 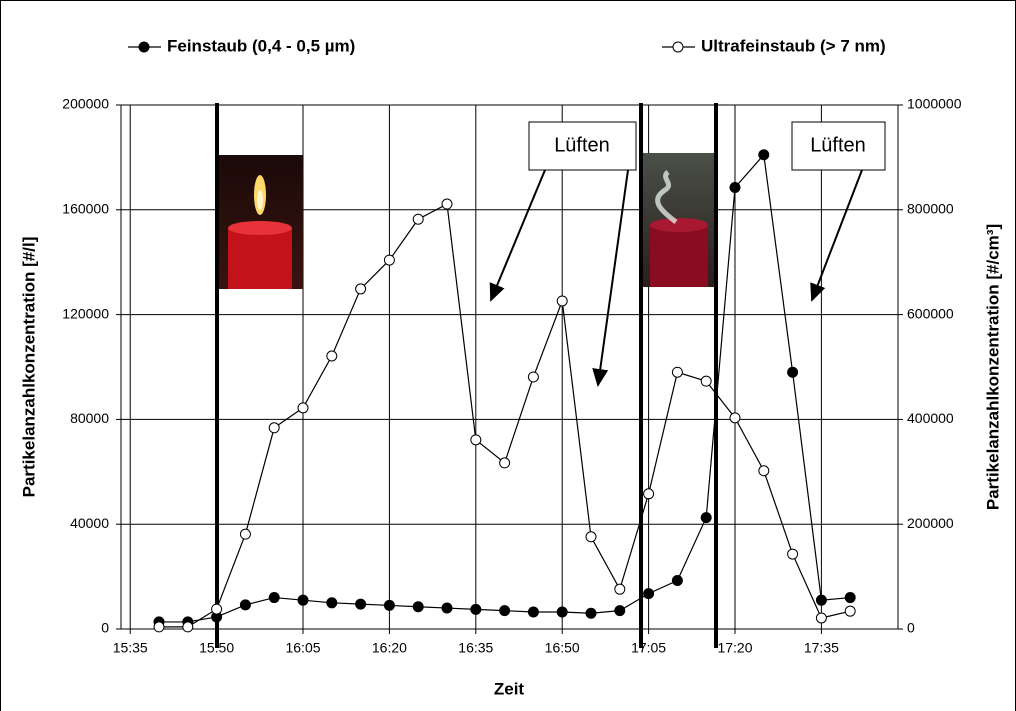 I want to click on x-tick-label: 17:05, so click(x=648, y=648).